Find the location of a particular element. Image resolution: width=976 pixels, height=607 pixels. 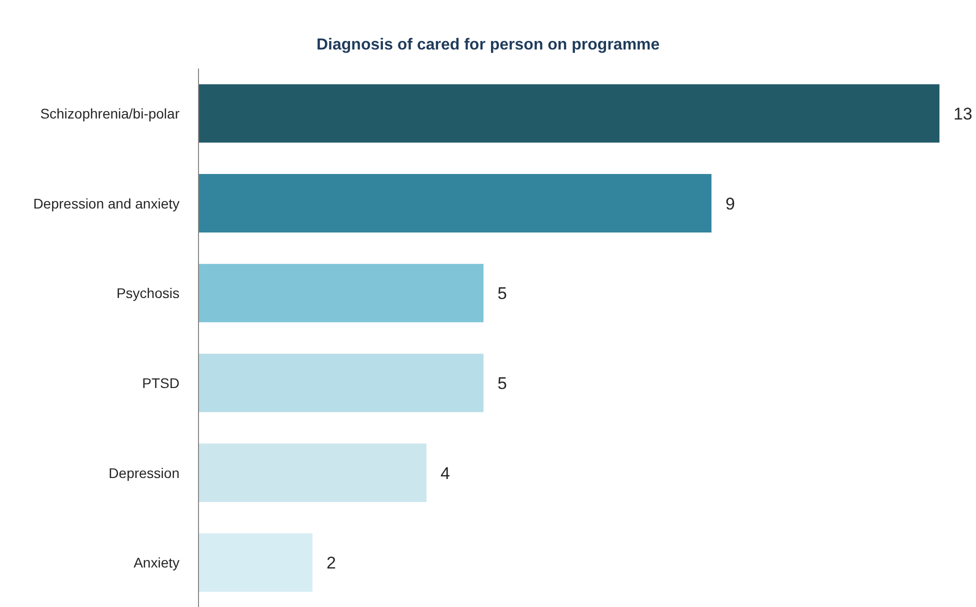

data-label: 4 is located at coordinates (445, 473).